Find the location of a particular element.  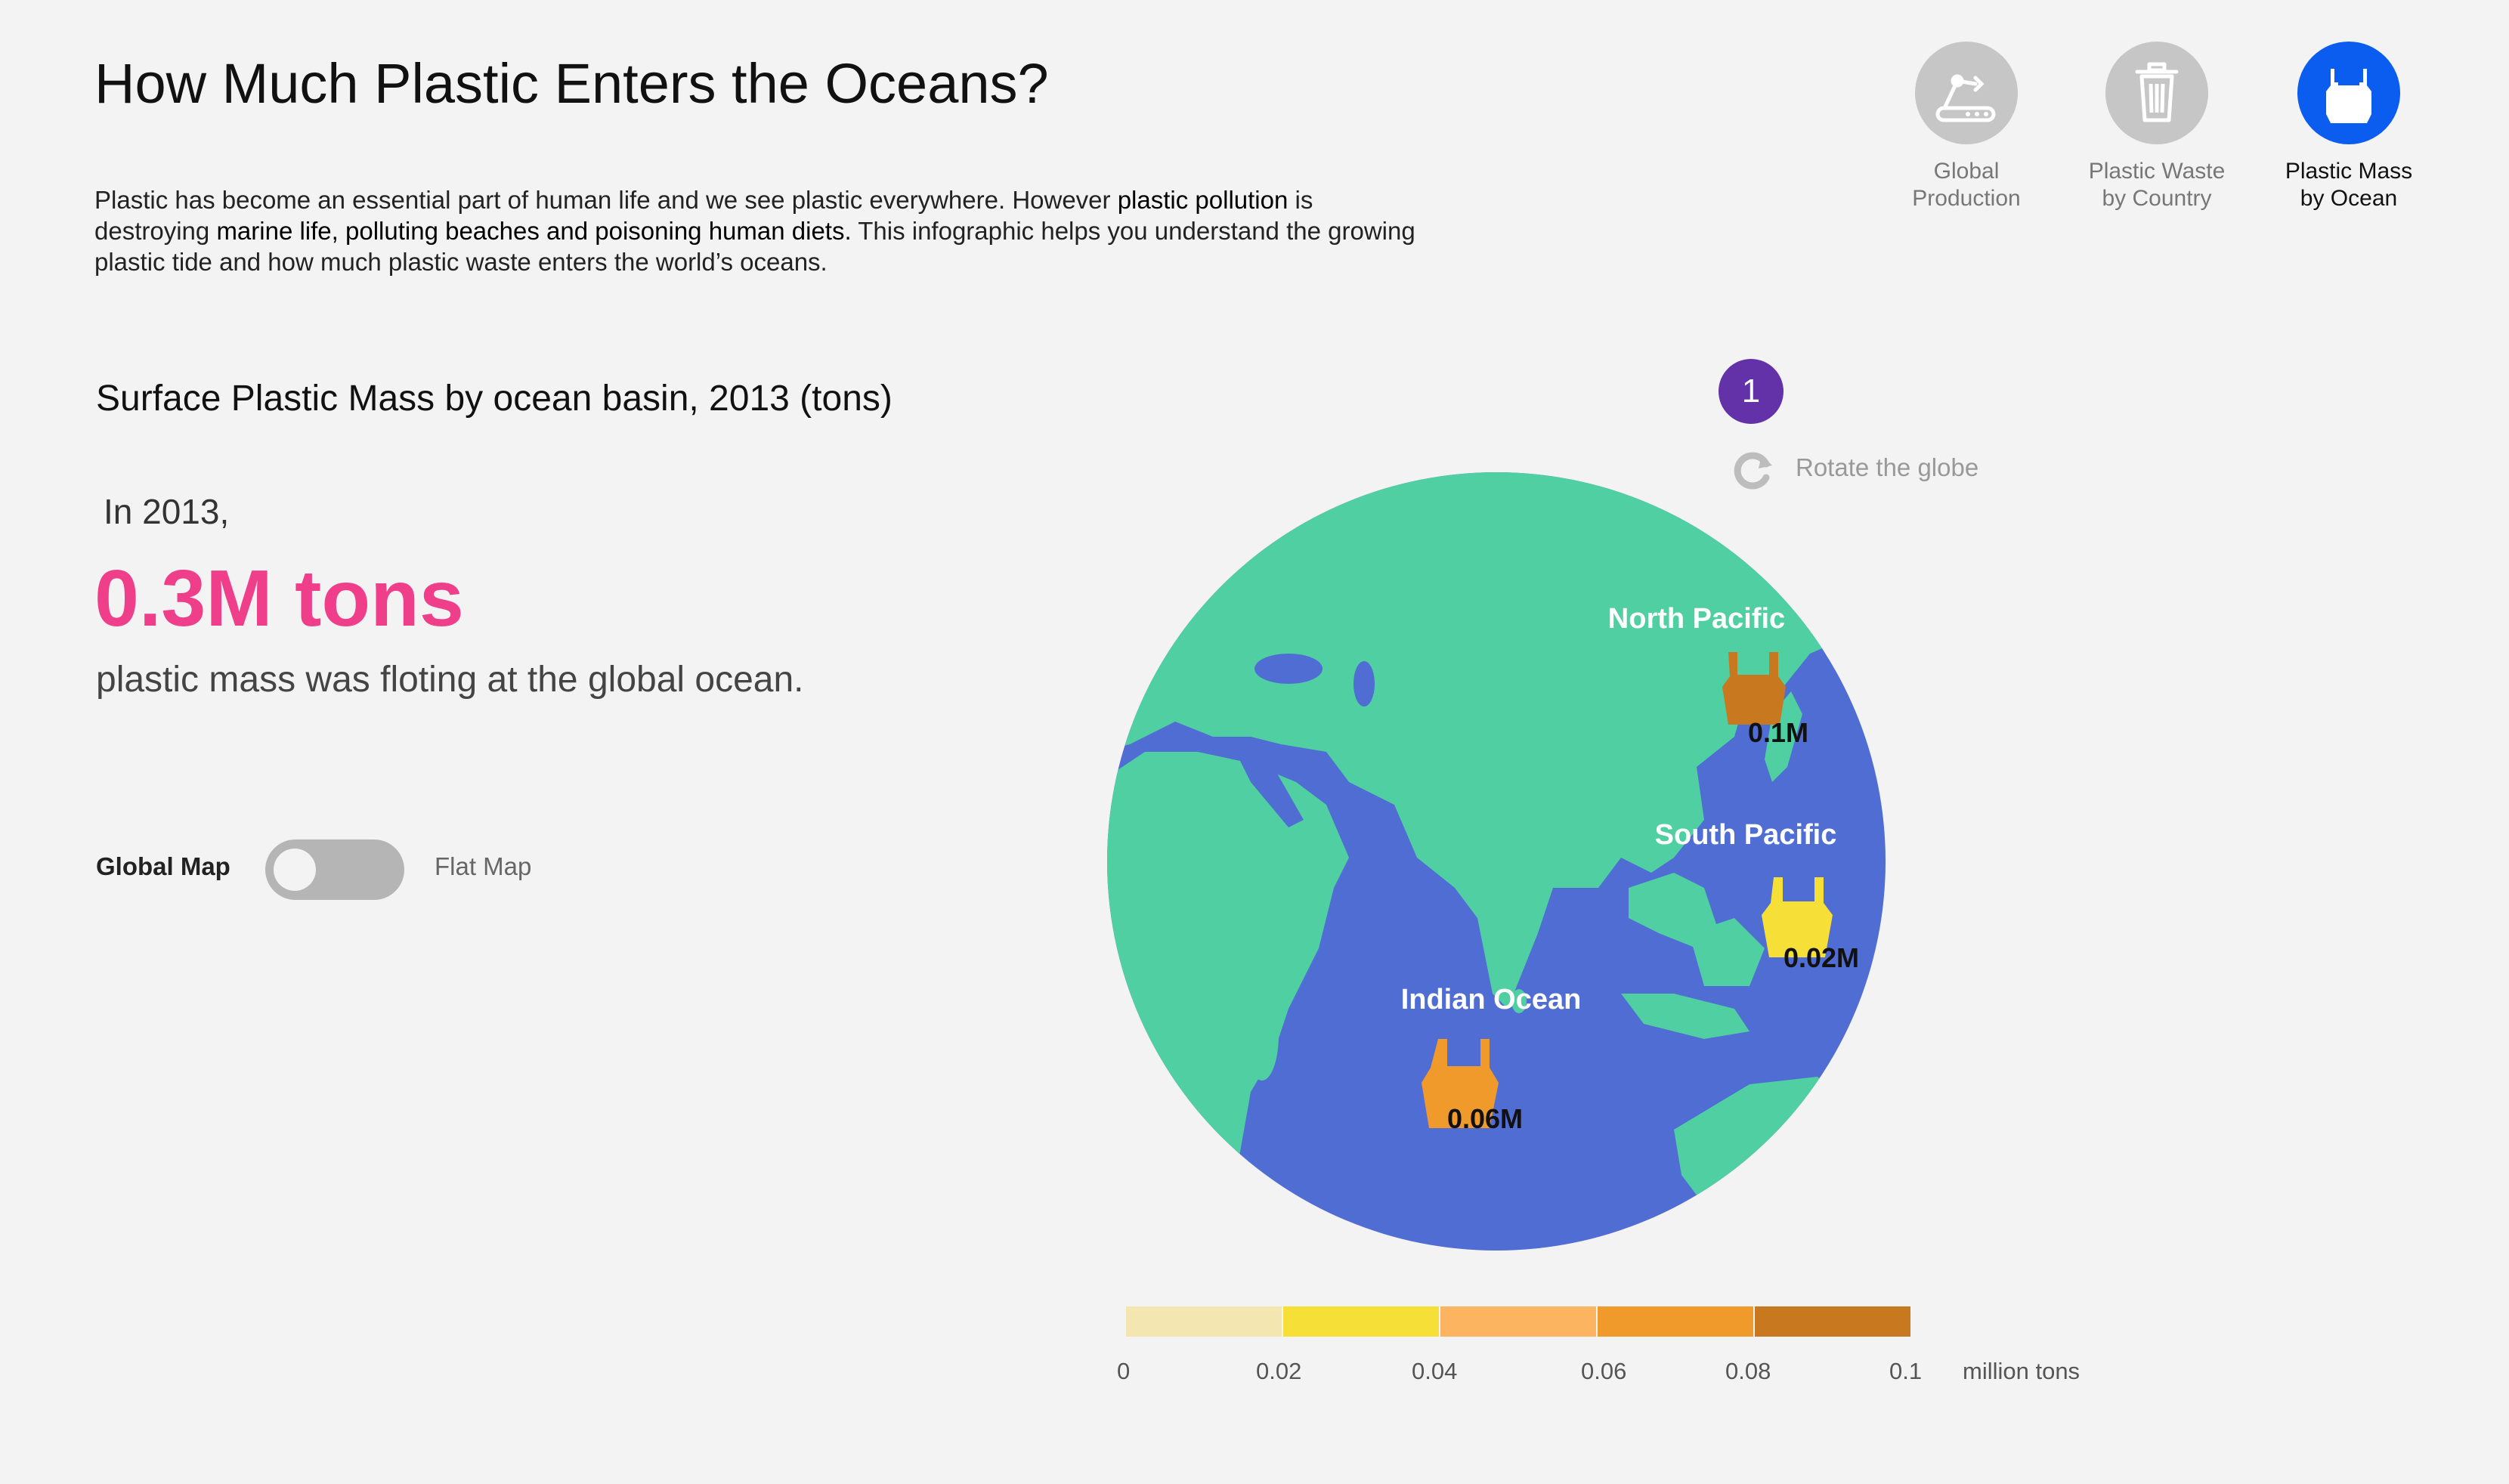

region-value: 0.02M is located at coordinates (1822, 957).